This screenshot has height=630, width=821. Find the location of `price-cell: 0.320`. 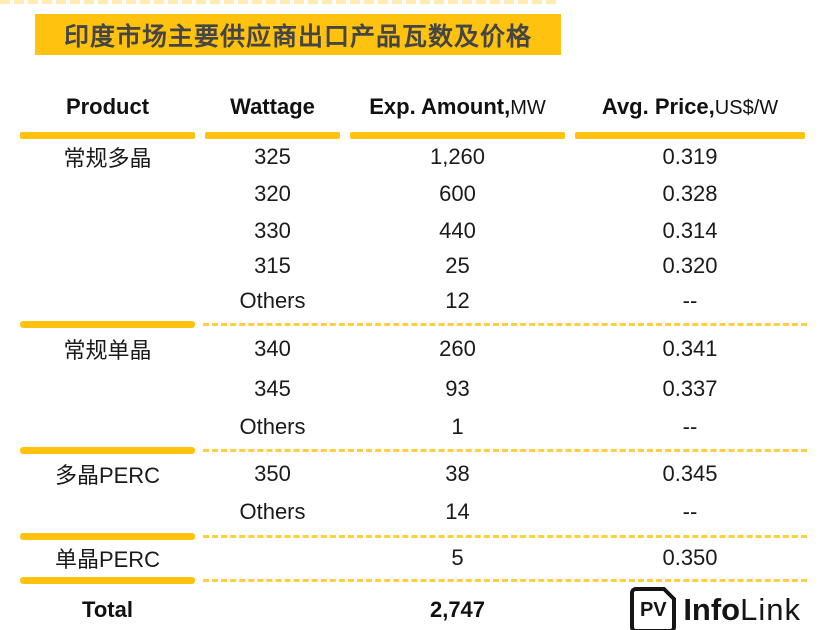

price-cell: 0.320 is located at coordinates (690, 265).